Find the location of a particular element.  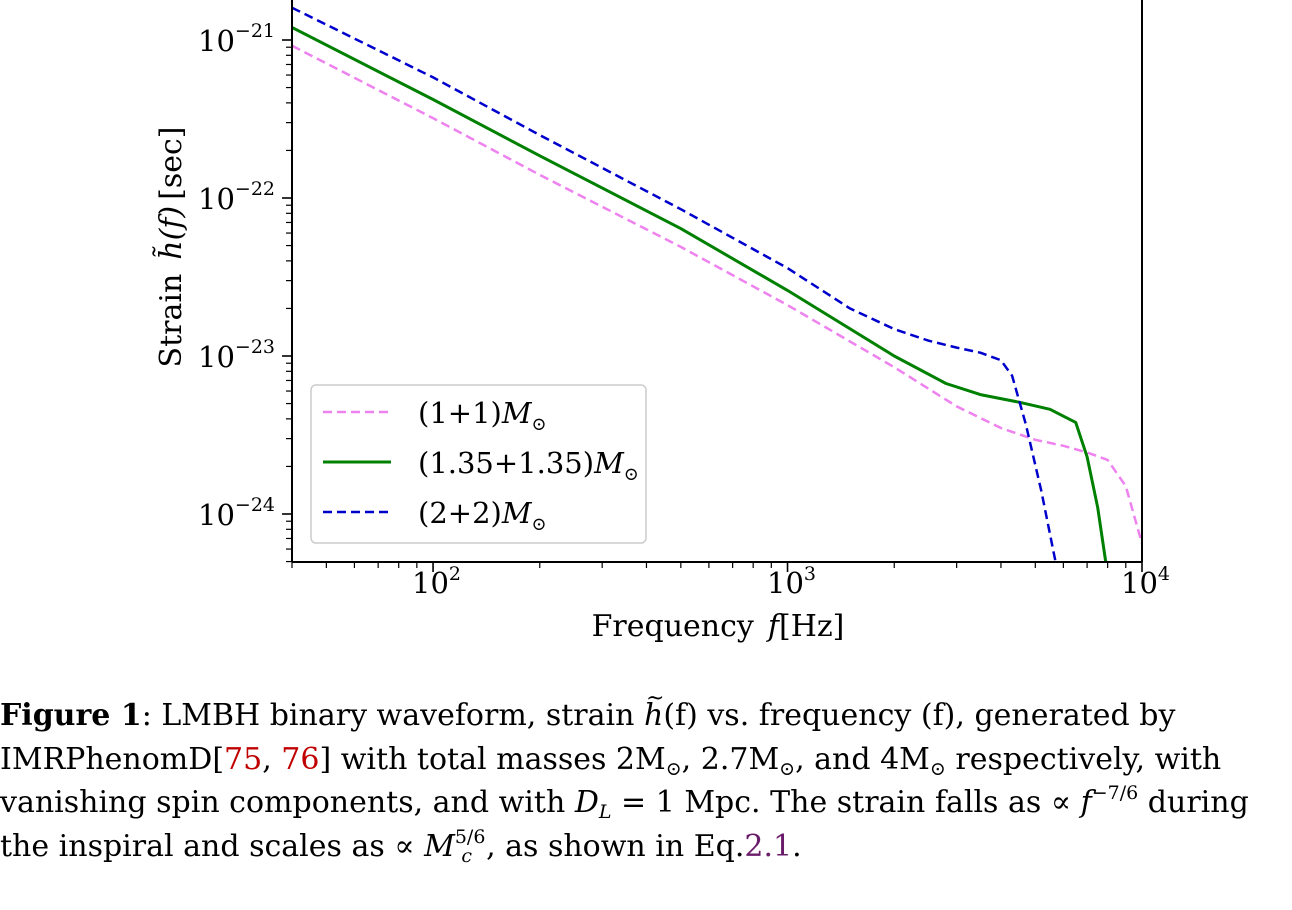

equation-link: 2.1 is located at coordinates (768, 846).